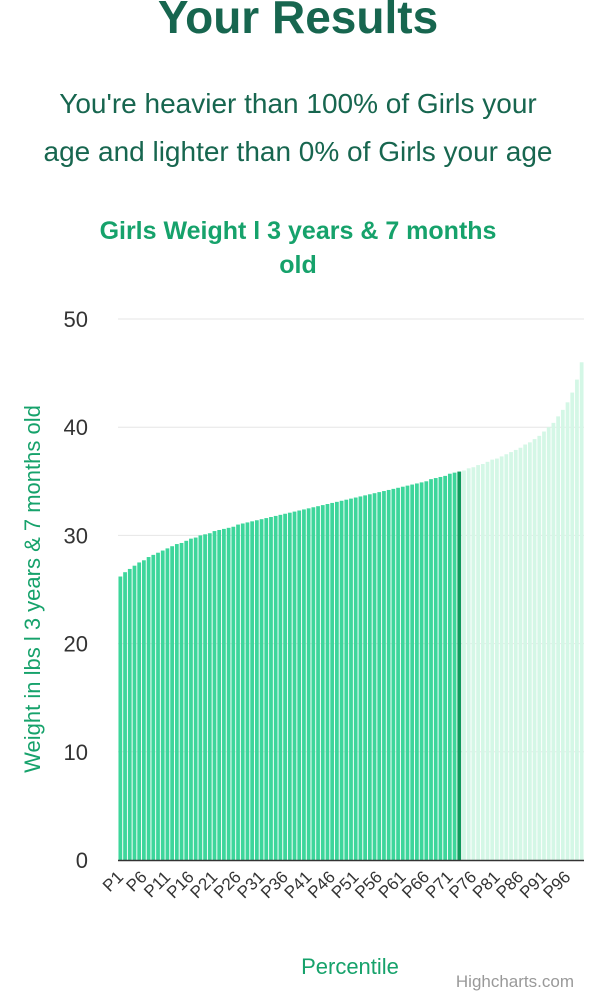 This screenshot has width=596, height=1000. What do you see at coordinates (393, 674) in the screenshot?
I see `bar-P59` at bounding box center [393, 674].